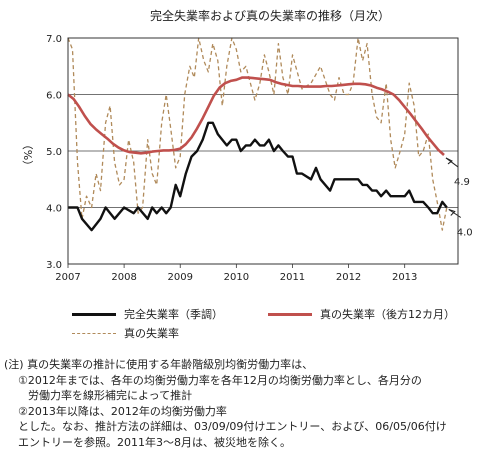 This screenshot has height=465, width=500. Describe the element at coordinates (122, 411) in the screenshot. I see `note-line: ②2013年以降は、2012年の均衡労働力率` at that location.